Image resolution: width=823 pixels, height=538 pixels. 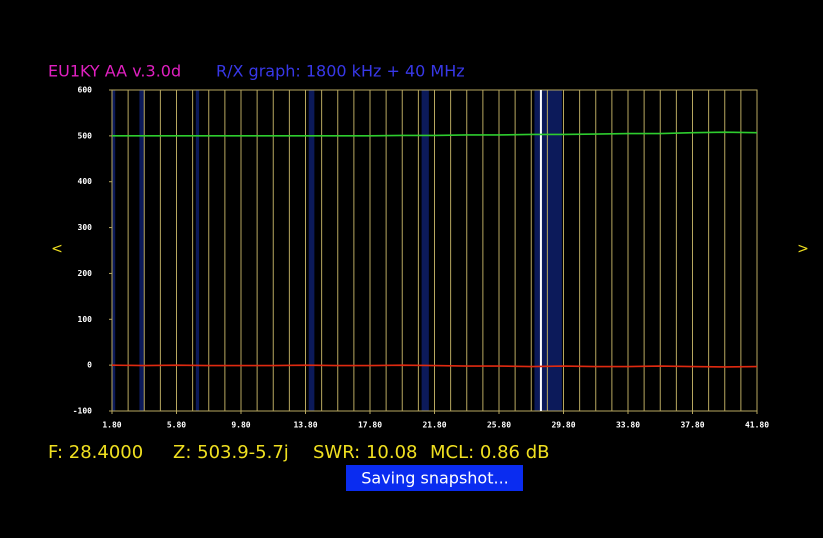 I want to click on x-tick-label: 25.80, so click(x=499, y=425).